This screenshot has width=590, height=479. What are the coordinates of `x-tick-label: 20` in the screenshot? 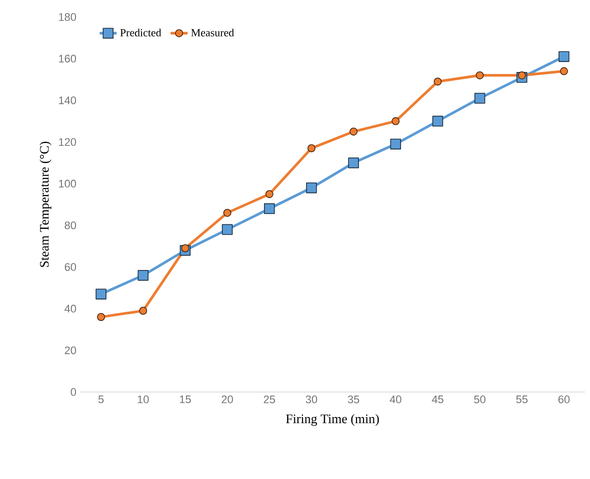 It's located at (227, 400).